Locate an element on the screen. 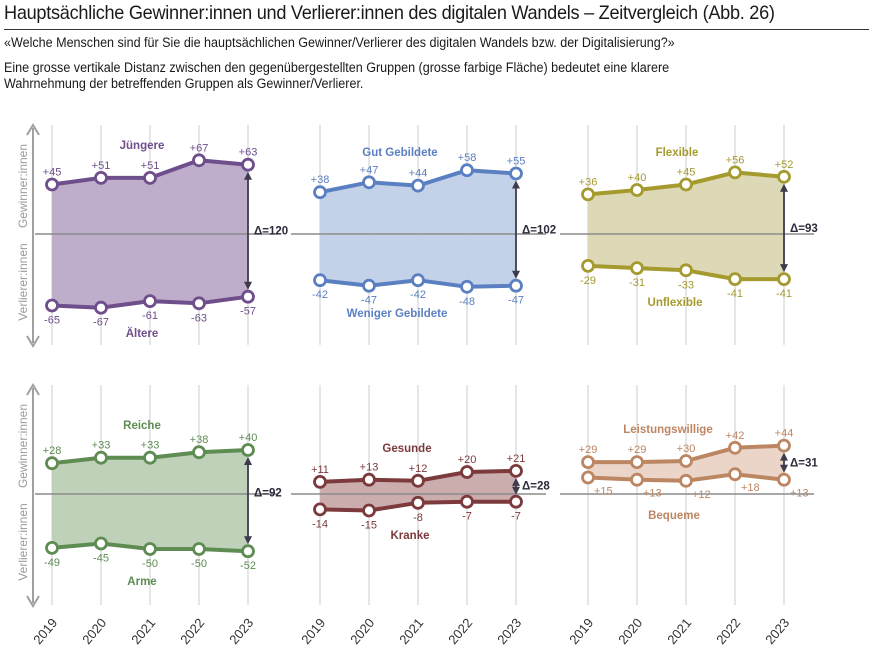  upper-value-label: +55 is located at coordinates (516, 162).